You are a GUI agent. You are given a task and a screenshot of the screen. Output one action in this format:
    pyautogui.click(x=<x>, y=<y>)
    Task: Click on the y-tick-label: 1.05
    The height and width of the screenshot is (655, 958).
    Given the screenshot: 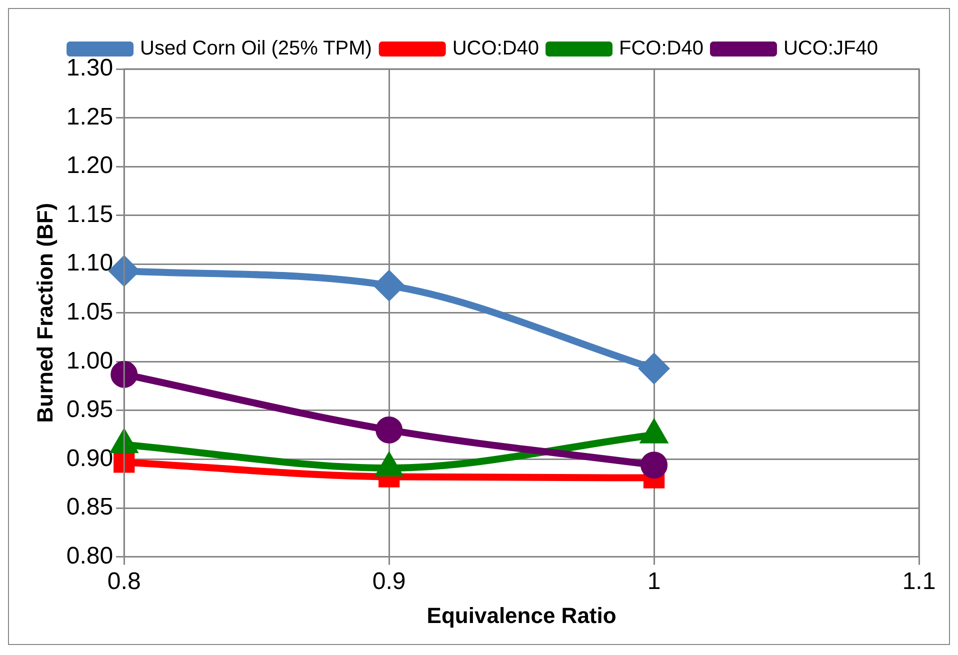 What is the action you would take?
    pyautogui.click(x=90, y=312)
    